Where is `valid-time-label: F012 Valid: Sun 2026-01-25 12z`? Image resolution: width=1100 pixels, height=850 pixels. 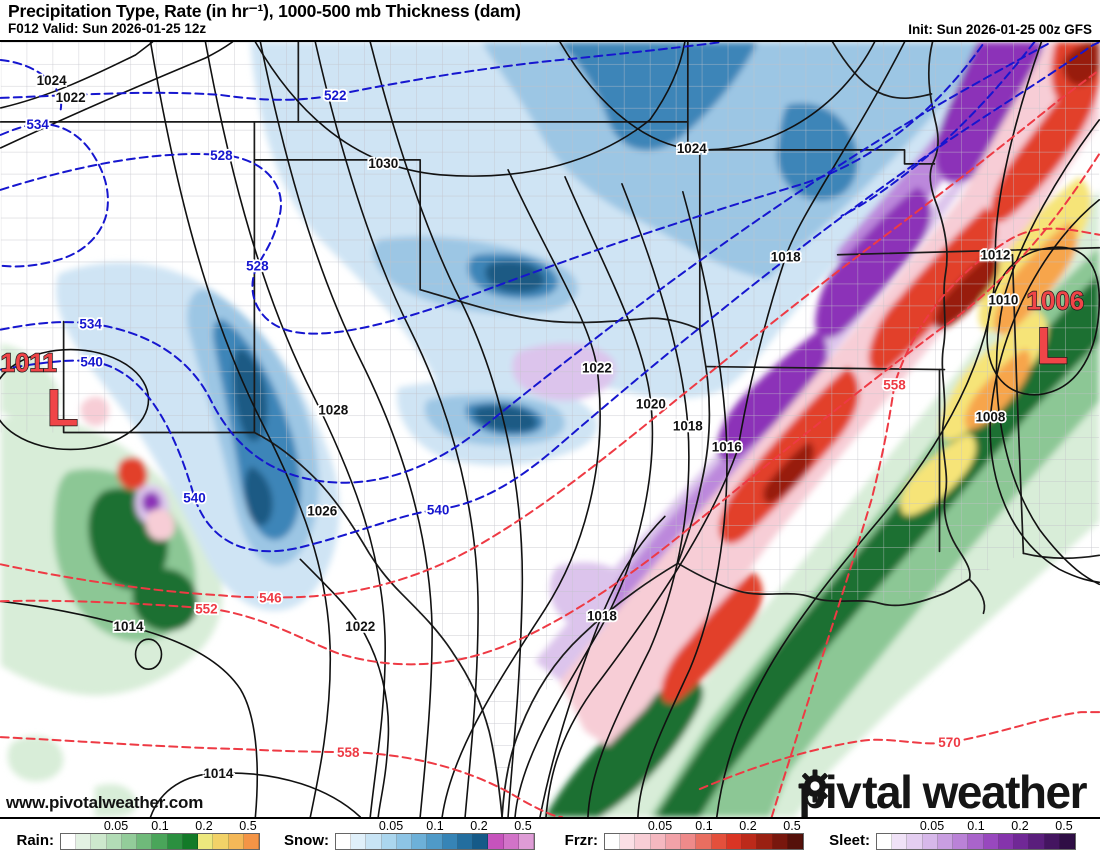 valid-time-label: F012 Valid: Sun 2026-01-25 12z is located at coordinates (107, 28).